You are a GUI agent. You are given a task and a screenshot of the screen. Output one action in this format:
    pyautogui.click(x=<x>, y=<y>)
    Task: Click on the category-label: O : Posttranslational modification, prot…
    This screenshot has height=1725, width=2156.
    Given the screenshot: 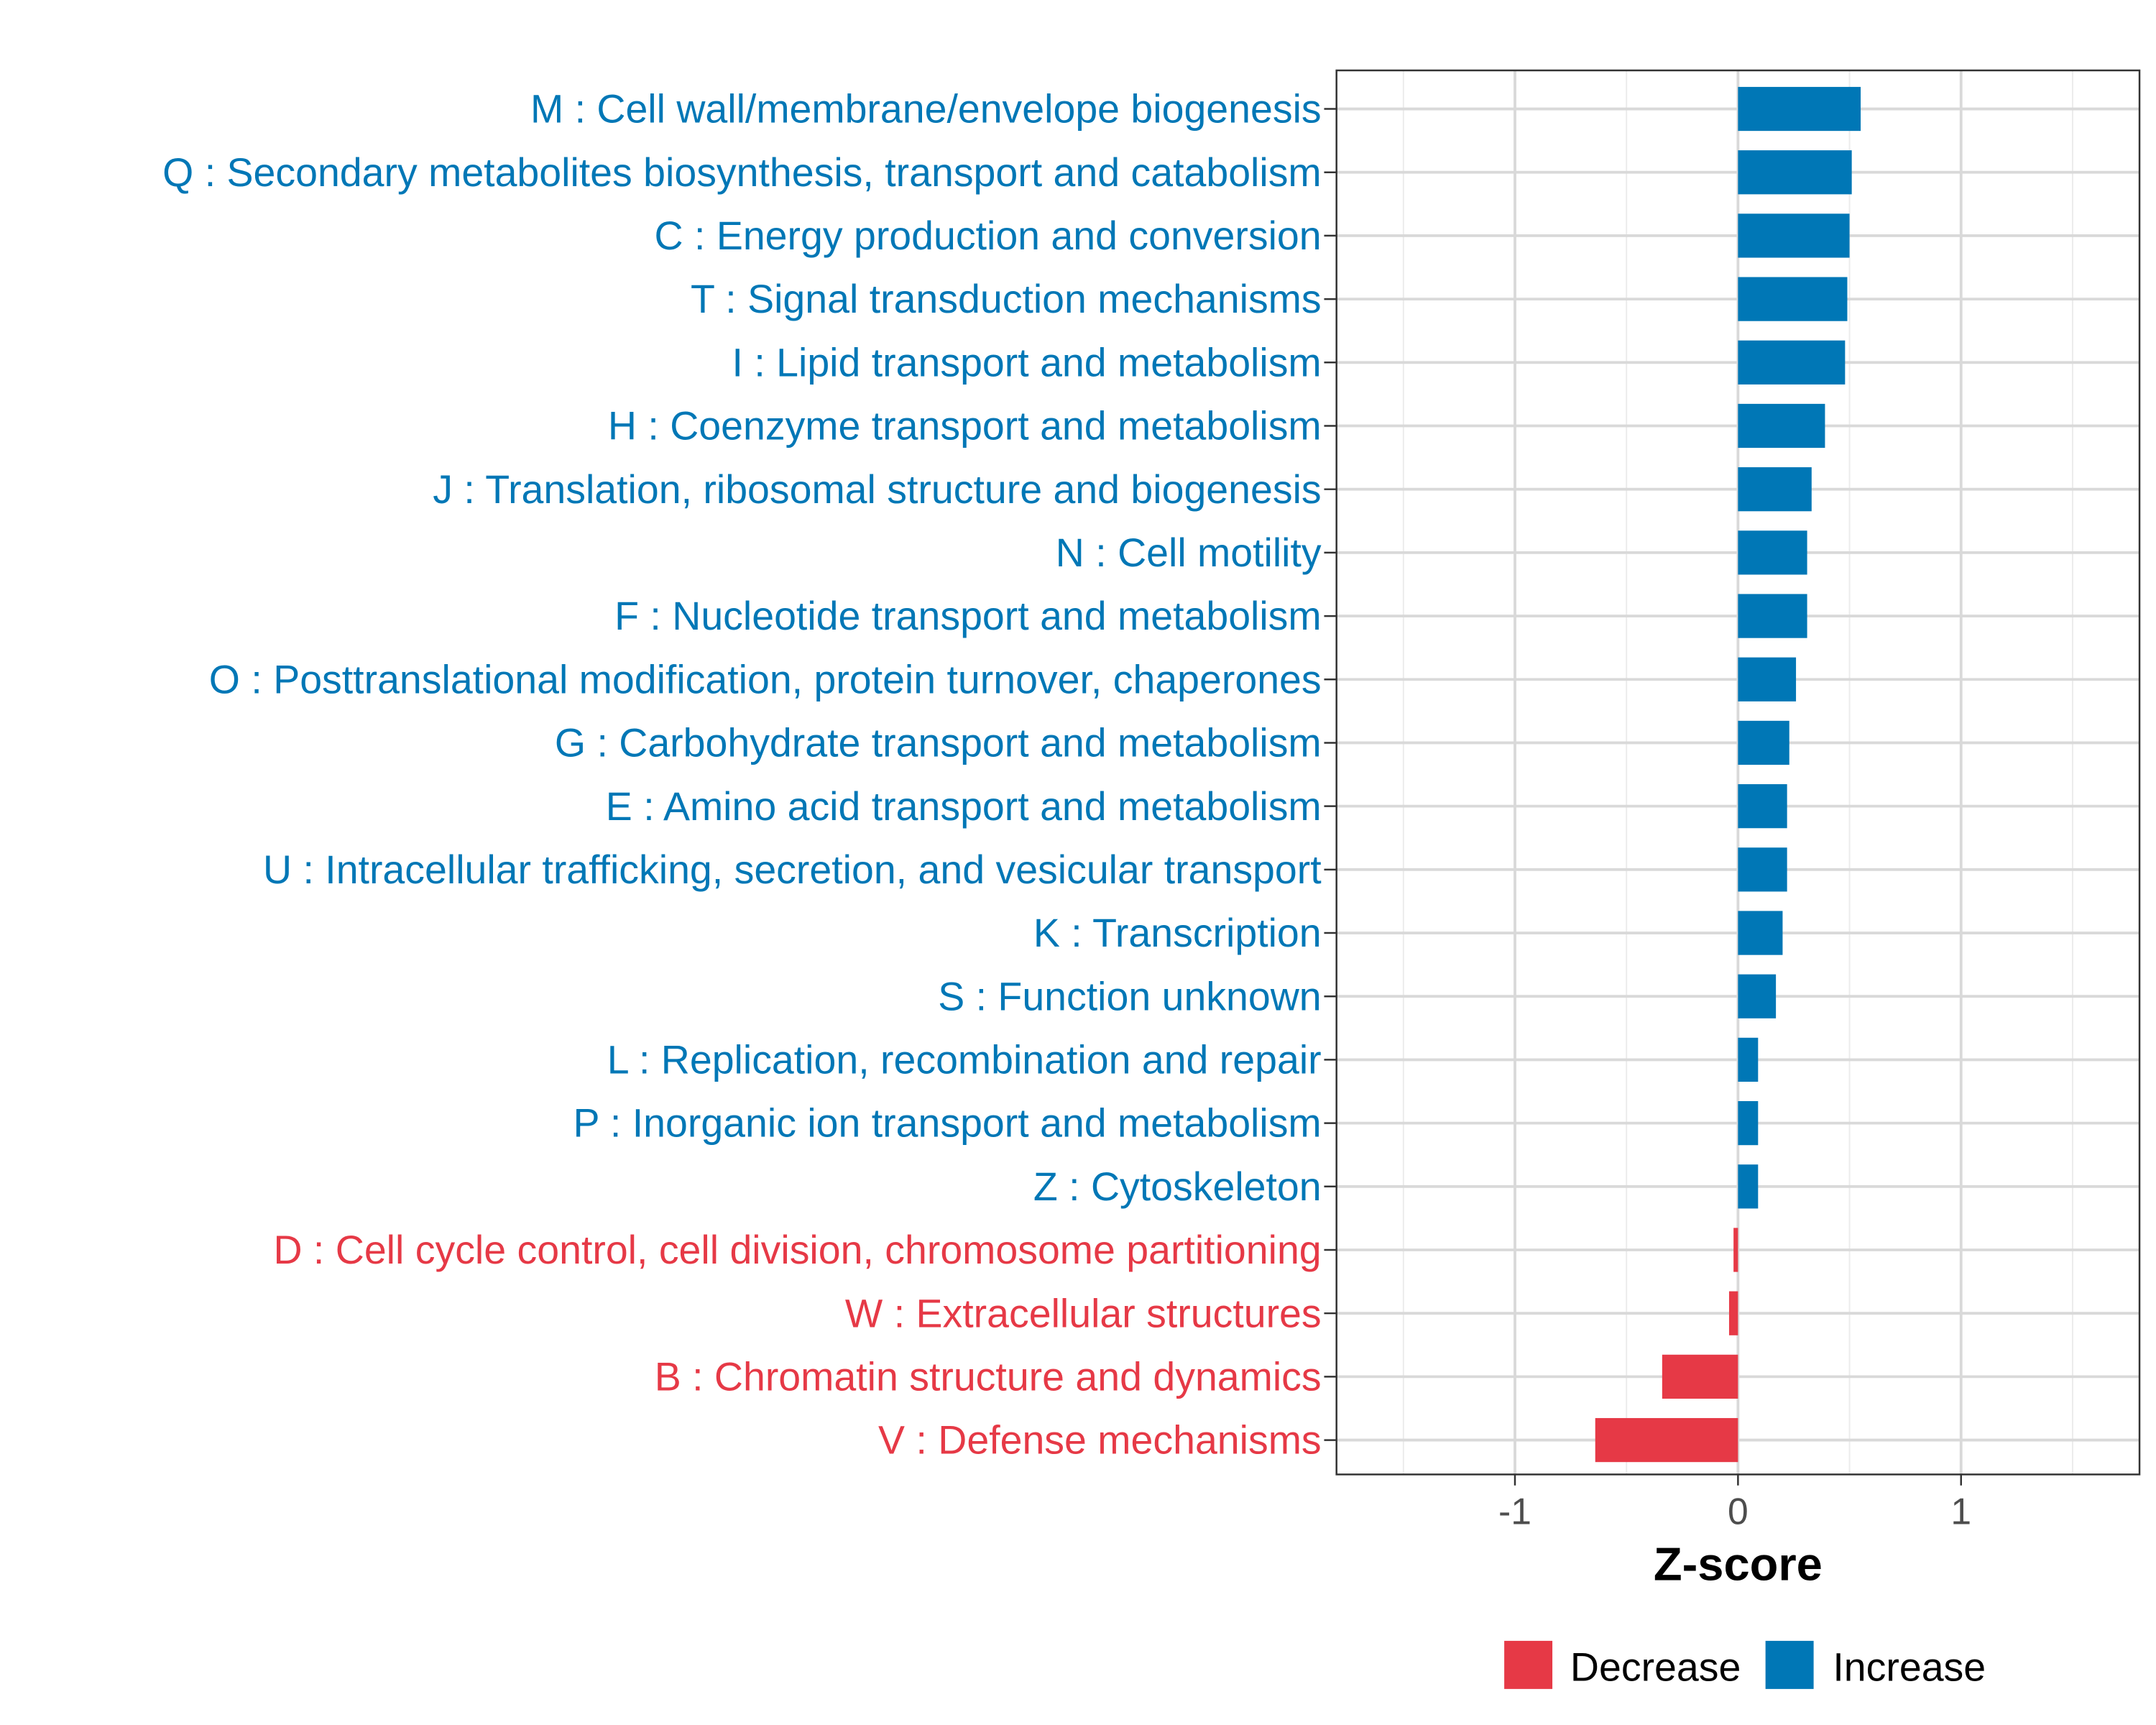 What is the action you would take?
    pyautogui.click(x=765, y=679)
    